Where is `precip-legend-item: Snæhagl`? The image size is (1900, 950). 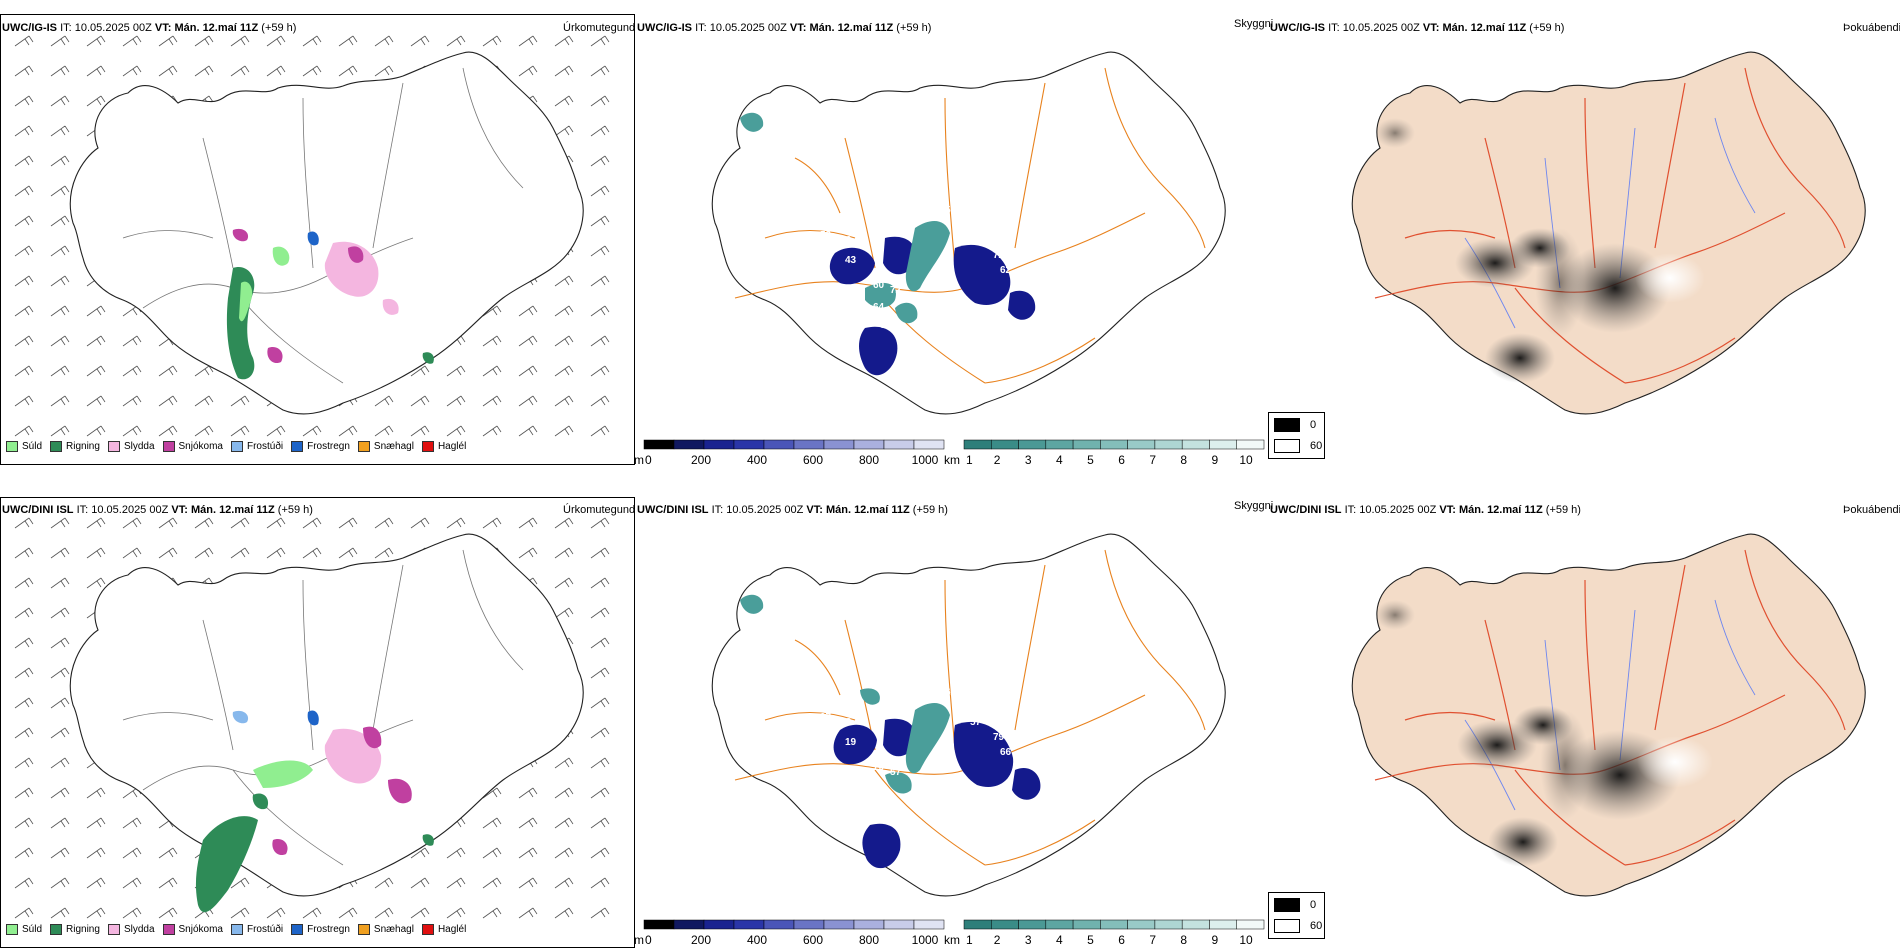
precip-legend-item: Snæhagl is located at coordinates (385, 446).